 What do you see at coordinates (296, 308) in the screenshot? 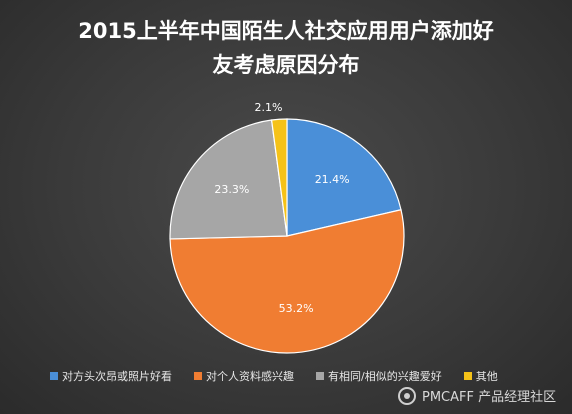
I see `data-label-1: 53.2%` at bounding box center [296, 308].